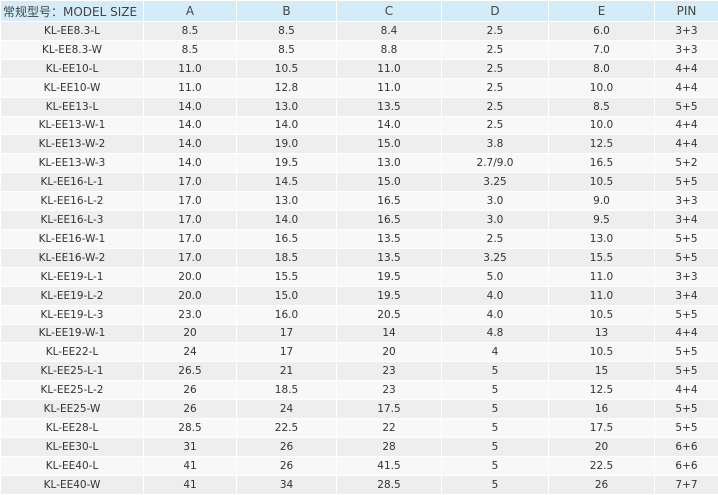 This screenshot has width=718, height=495. I want to click on value-cell: 26.5, so click(190, 371).